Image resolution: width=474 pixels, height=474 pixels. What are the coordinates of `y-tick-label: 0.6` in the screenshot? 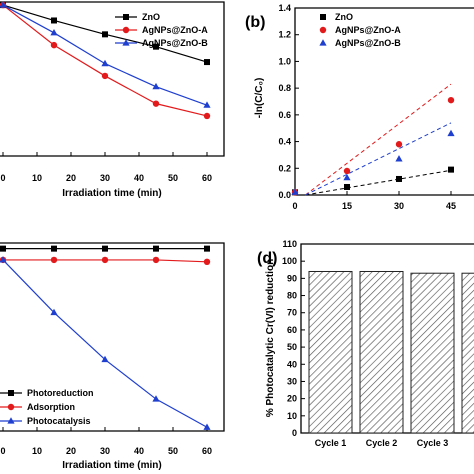 It's located at (284, 115).